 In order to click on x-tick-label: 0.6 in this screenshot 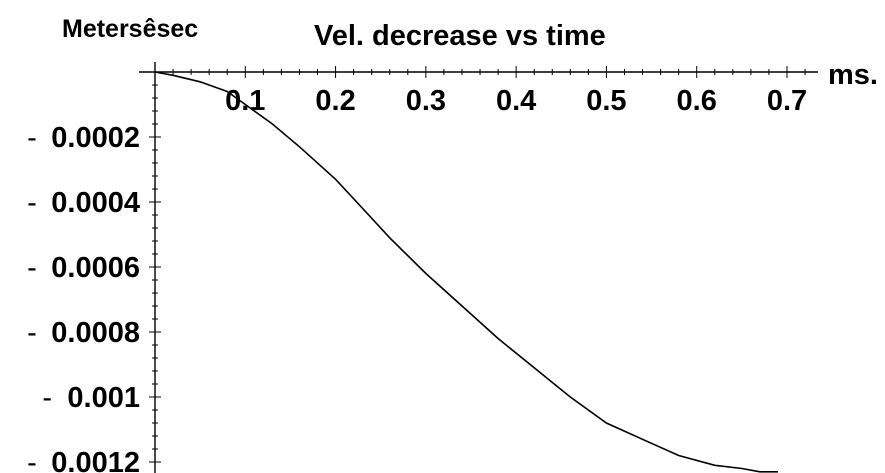, I will do `click(697, 101)`.